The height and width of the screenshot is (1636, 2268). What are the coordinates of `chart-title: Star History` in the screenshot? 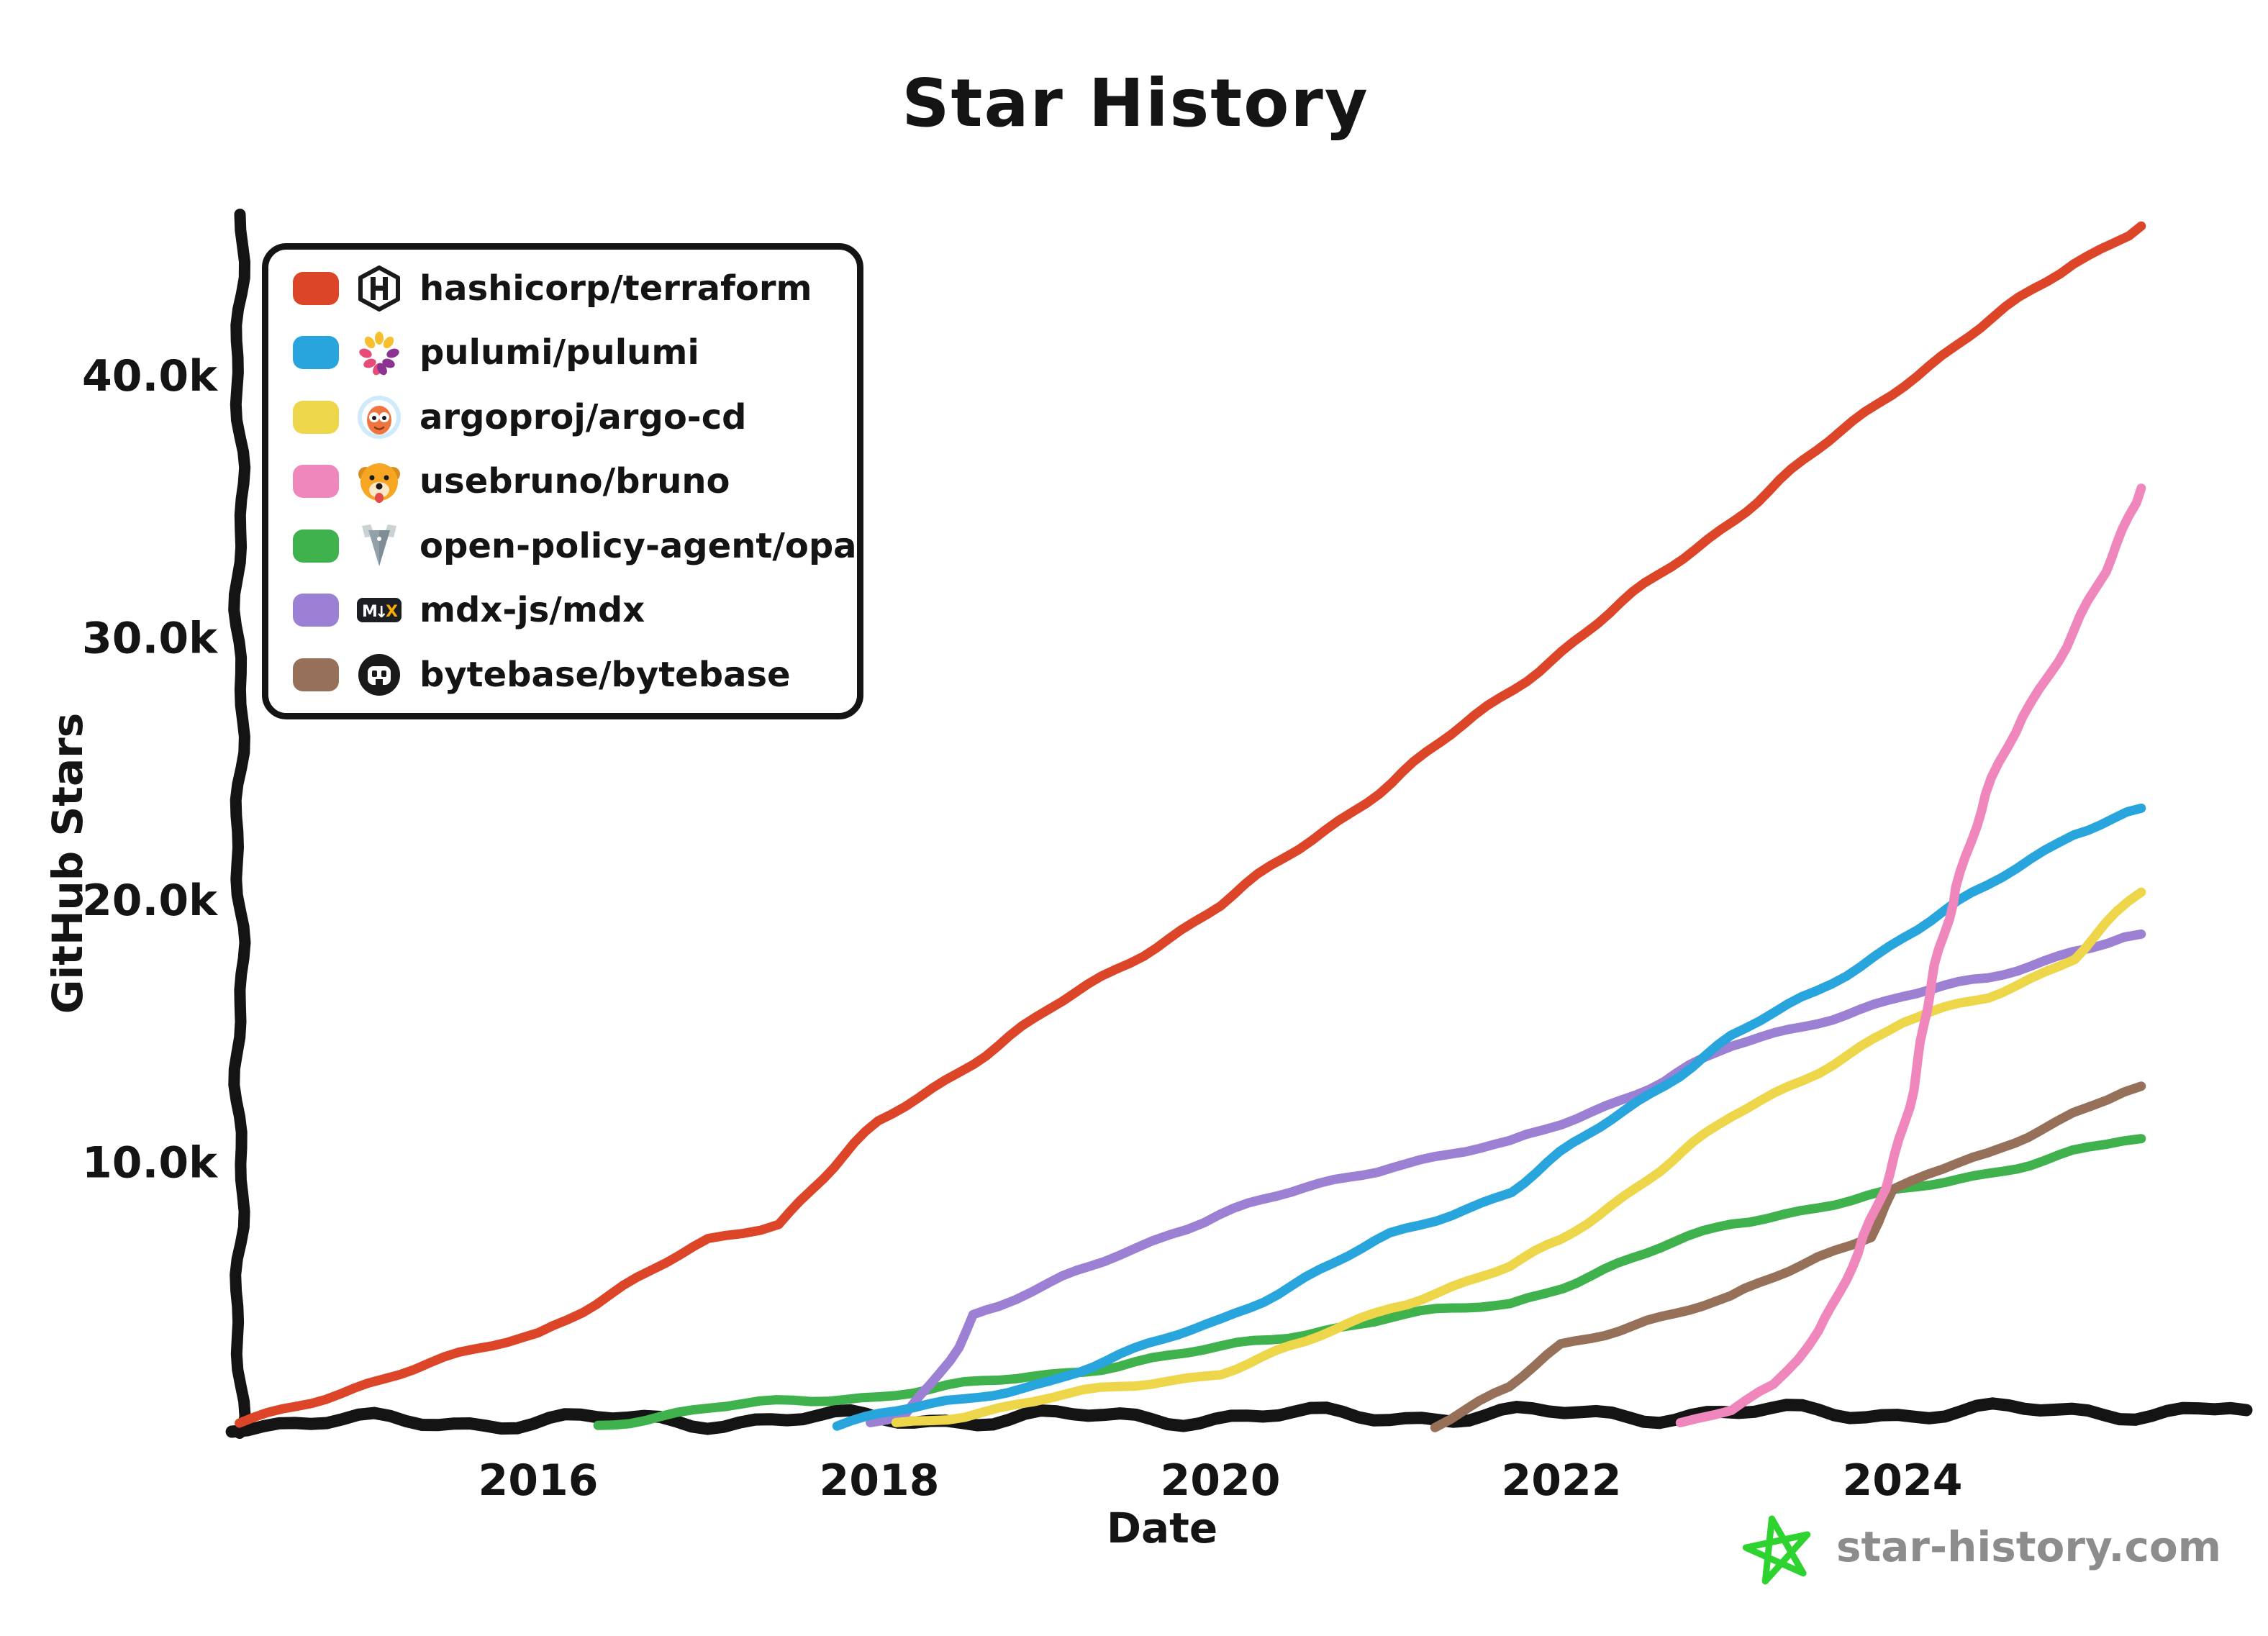 It's located at (1135, 104).